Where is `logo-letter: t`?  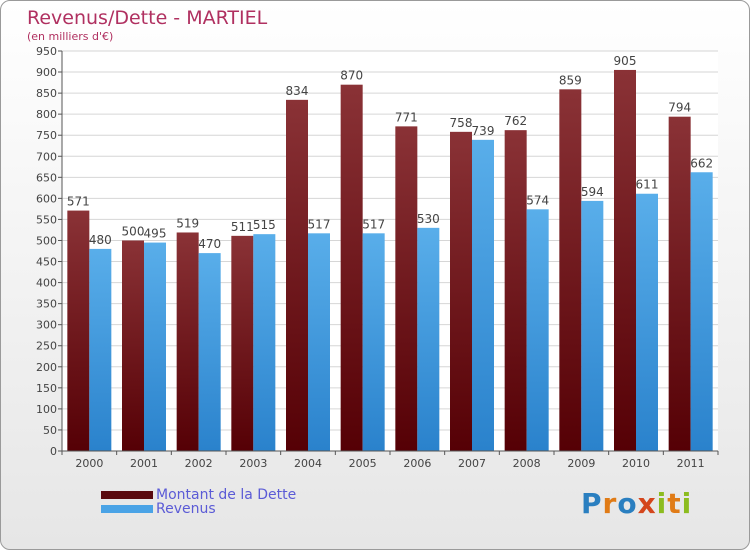
logo-letter: t is located at coordinates (674, 503).